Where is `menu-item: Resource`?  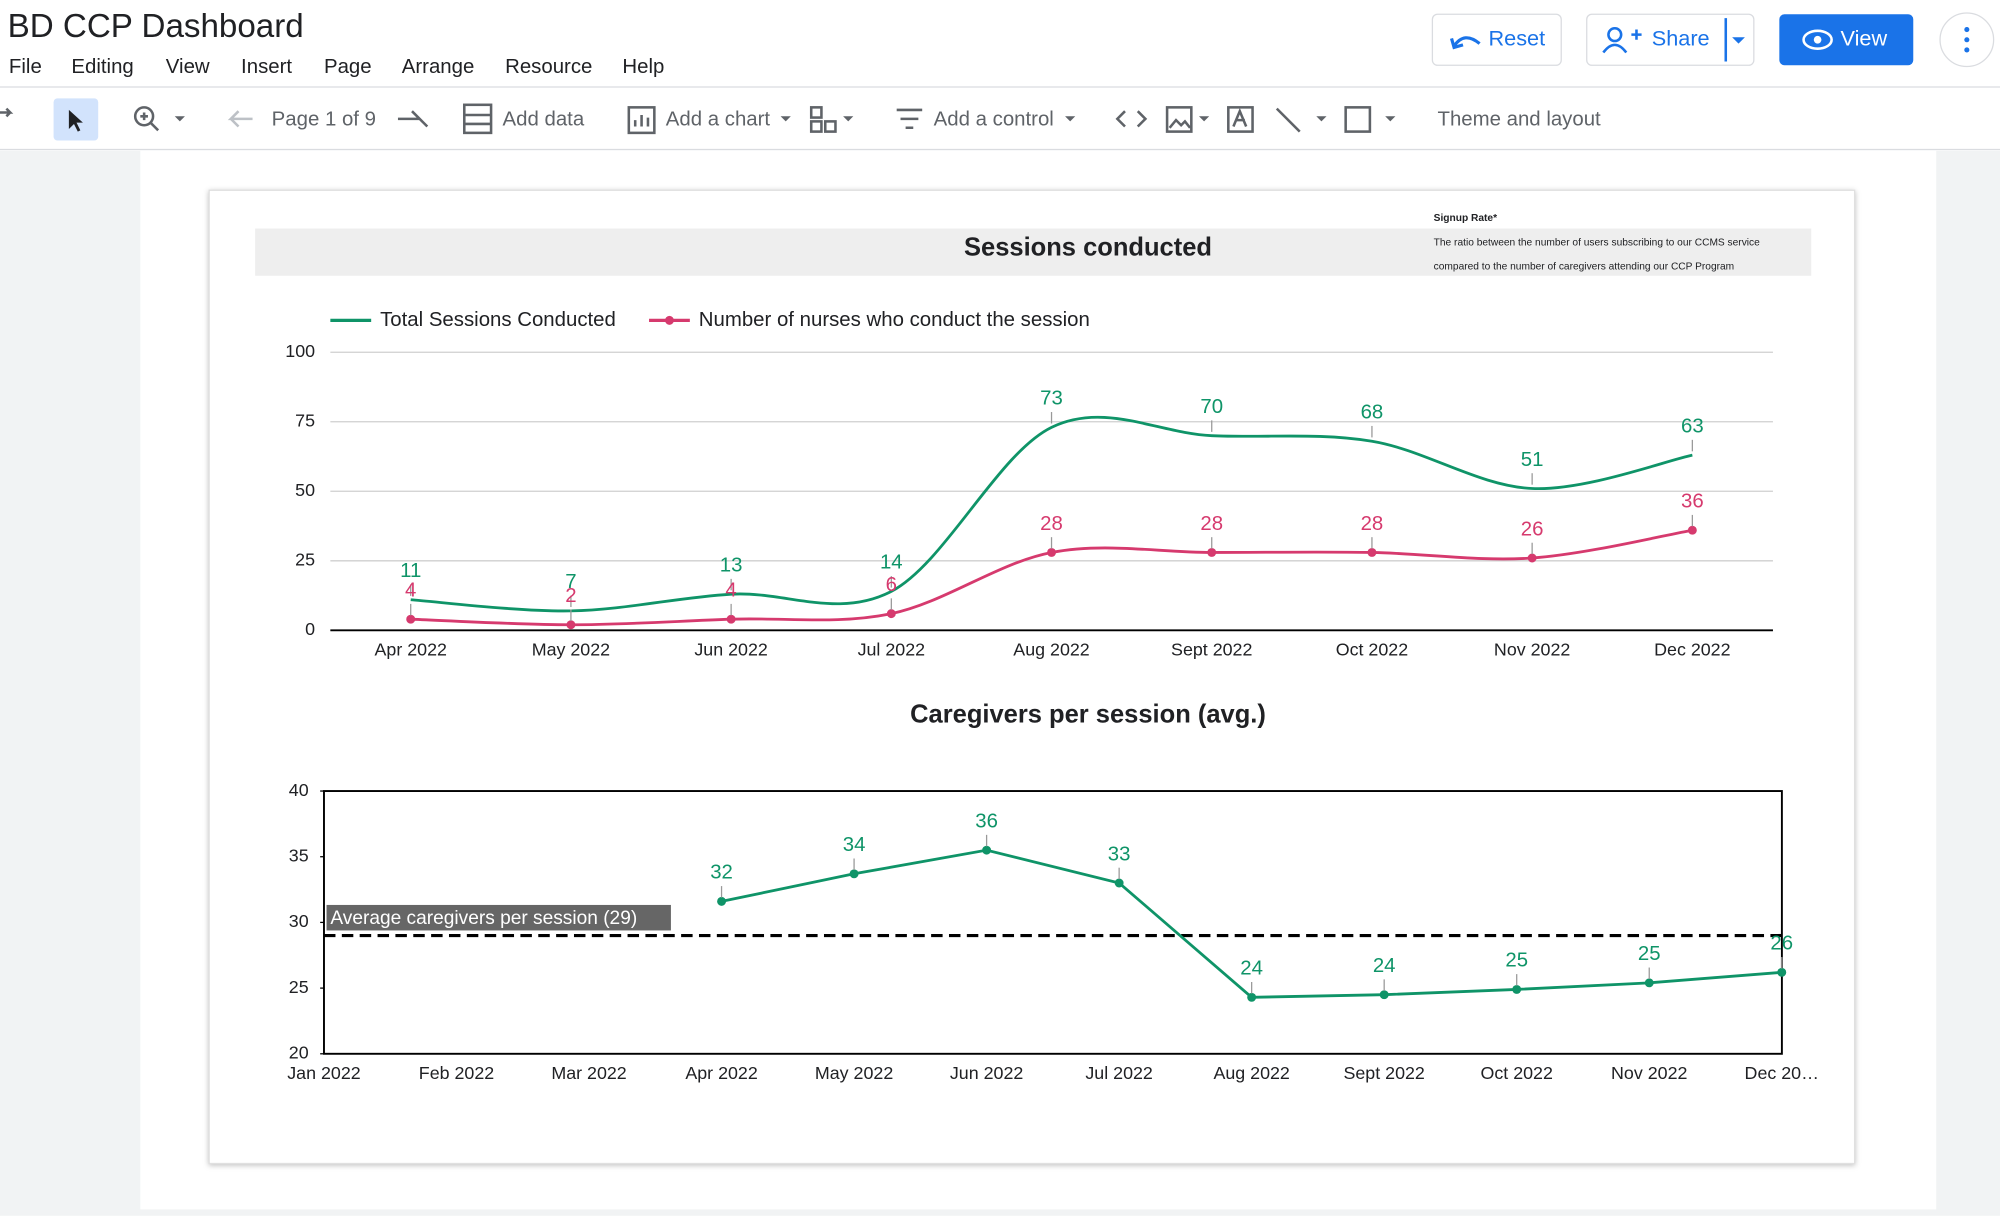
menu-item: Resource is located at coordinates (548, 67).